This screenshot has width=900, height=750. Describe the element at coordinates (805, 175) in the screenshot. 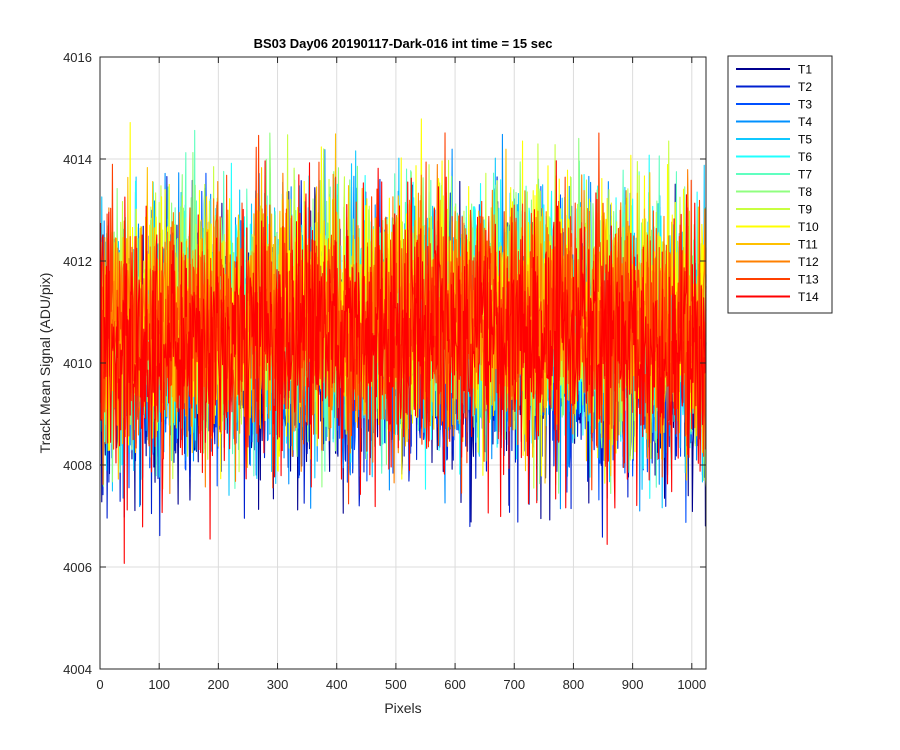

I see `legend-label-t7: T7` at that location.